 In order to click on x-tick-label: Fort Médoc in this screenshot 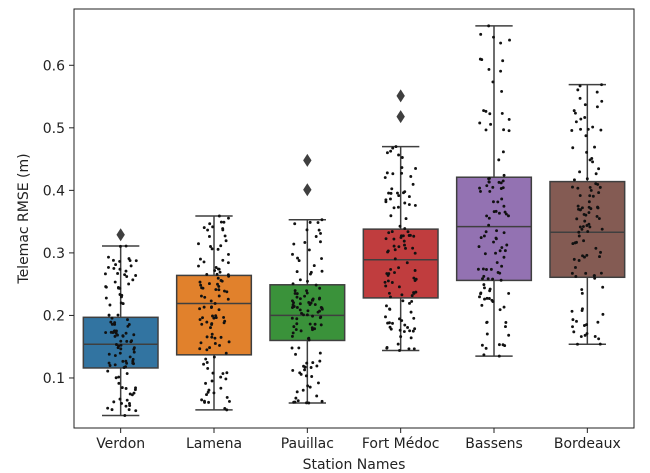, I will do `click(401, 444)`.